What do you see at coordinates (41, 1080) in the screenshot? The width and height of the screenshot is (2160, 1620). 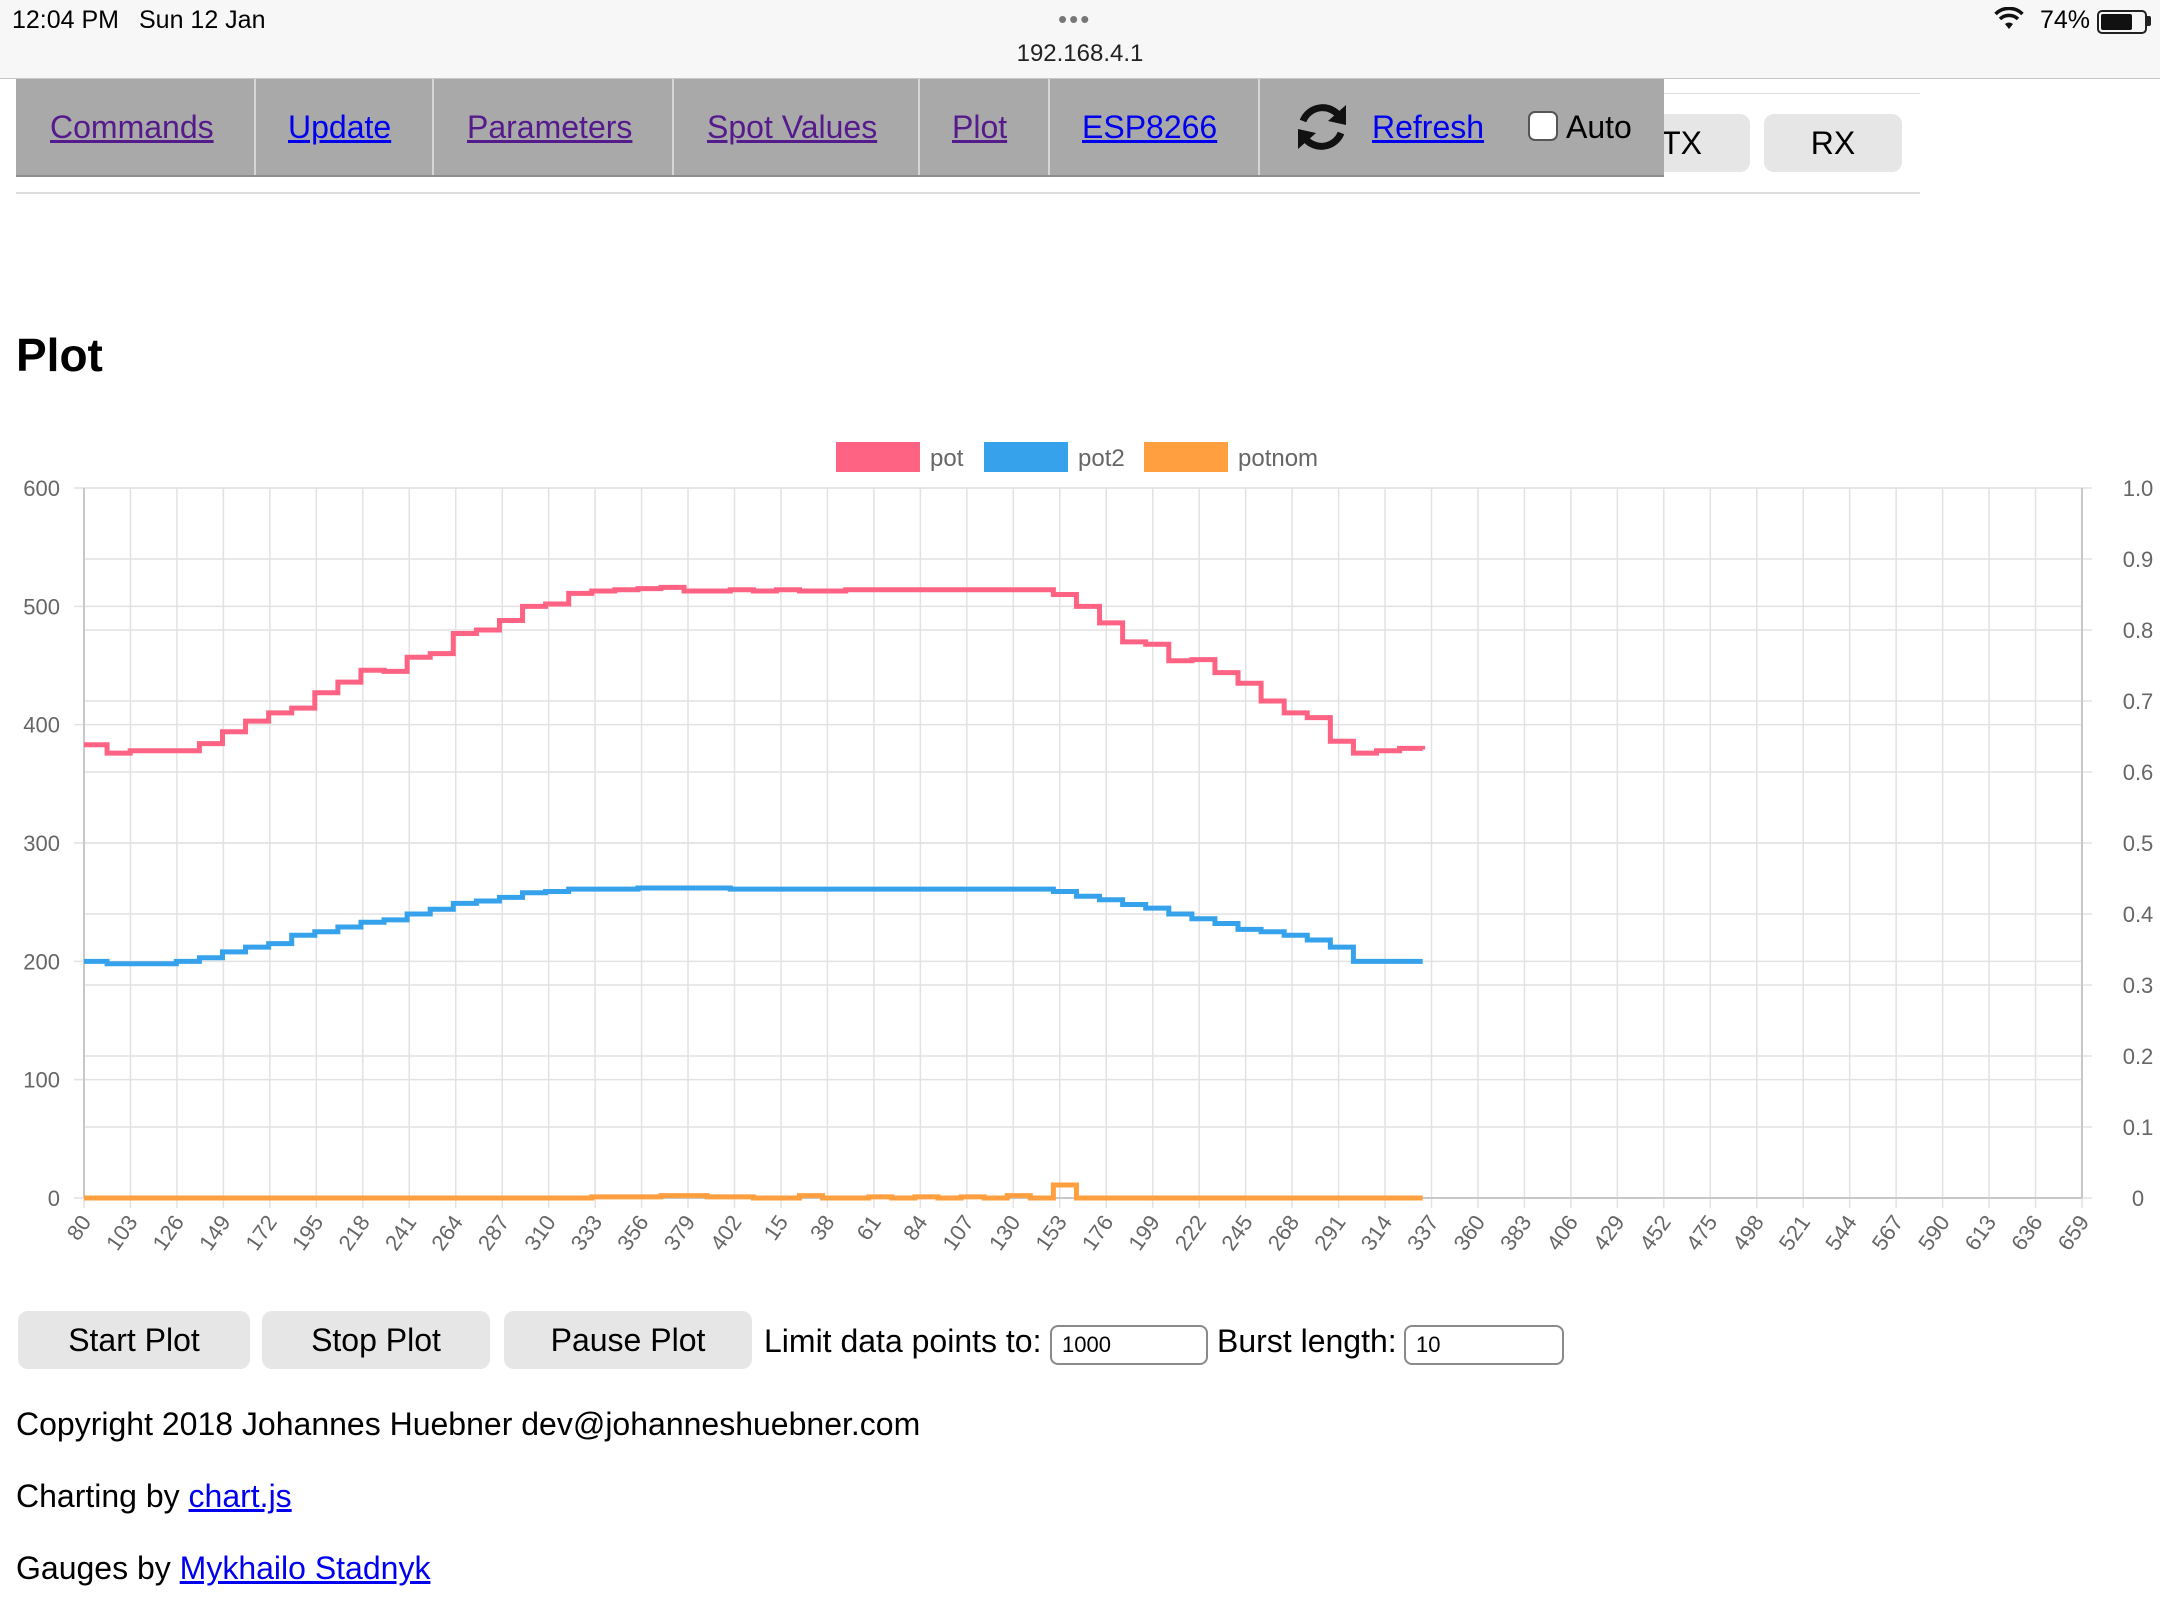 I see `y-left-tick-label: 100` at bounding box center [41, 1080].